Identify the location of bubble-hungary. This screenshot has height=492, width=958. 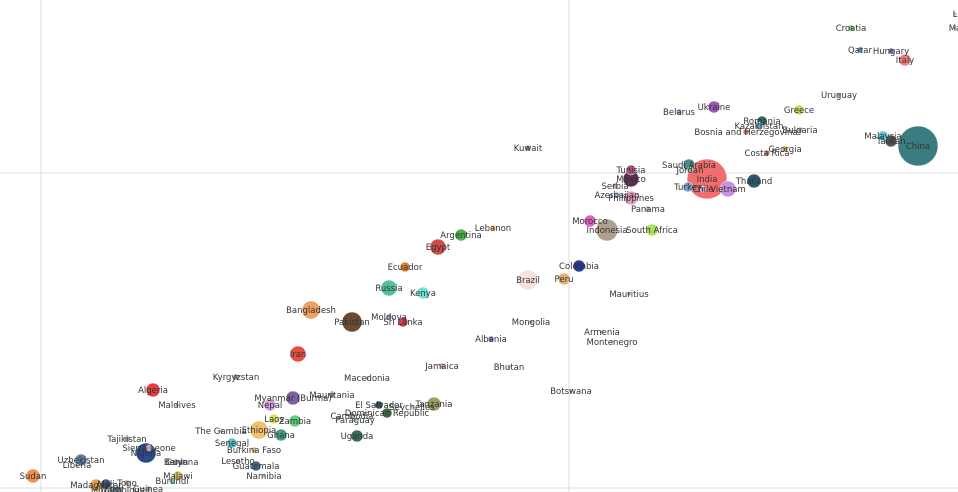
(891, 51).